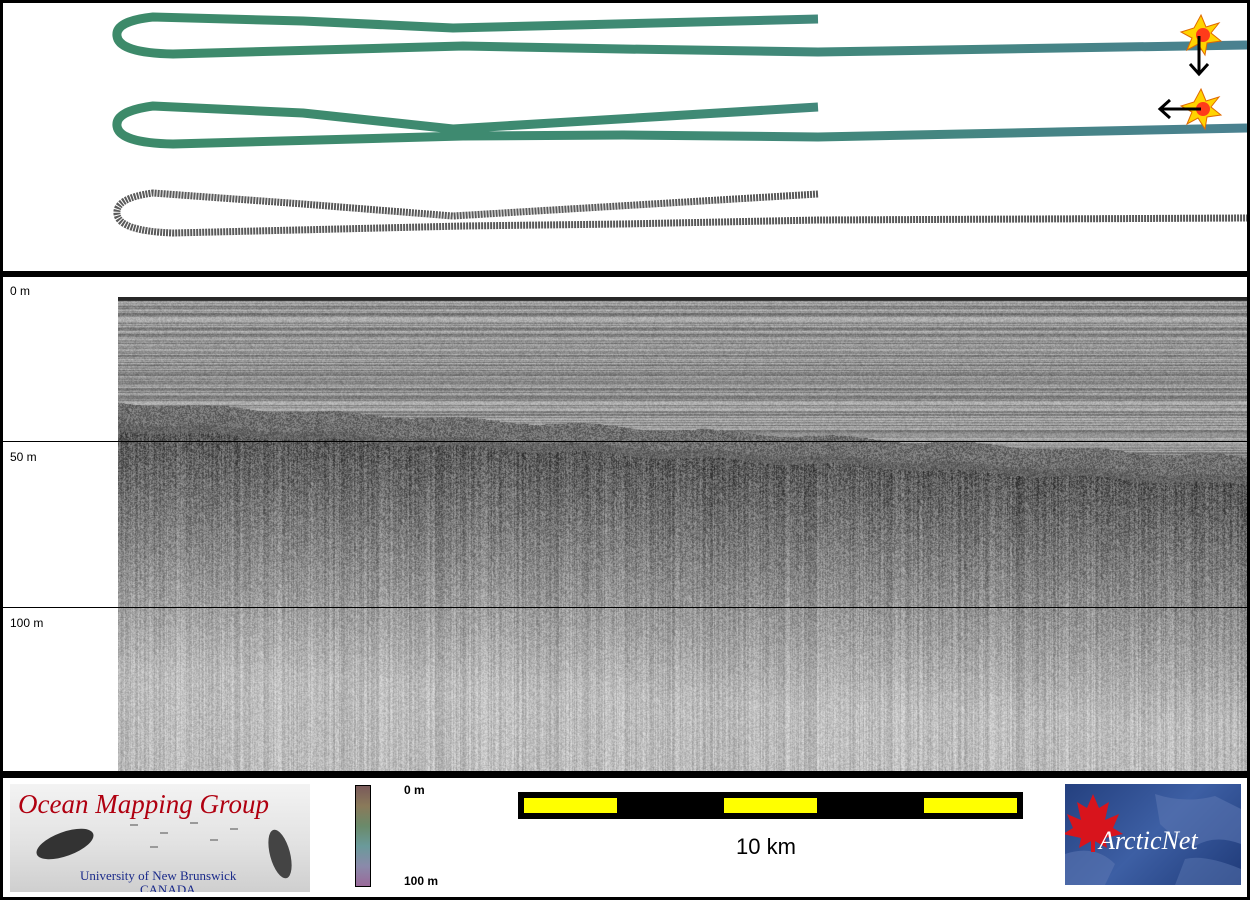  I want to click on colorbar-bottom-label: 100 m, so click(421, 881).